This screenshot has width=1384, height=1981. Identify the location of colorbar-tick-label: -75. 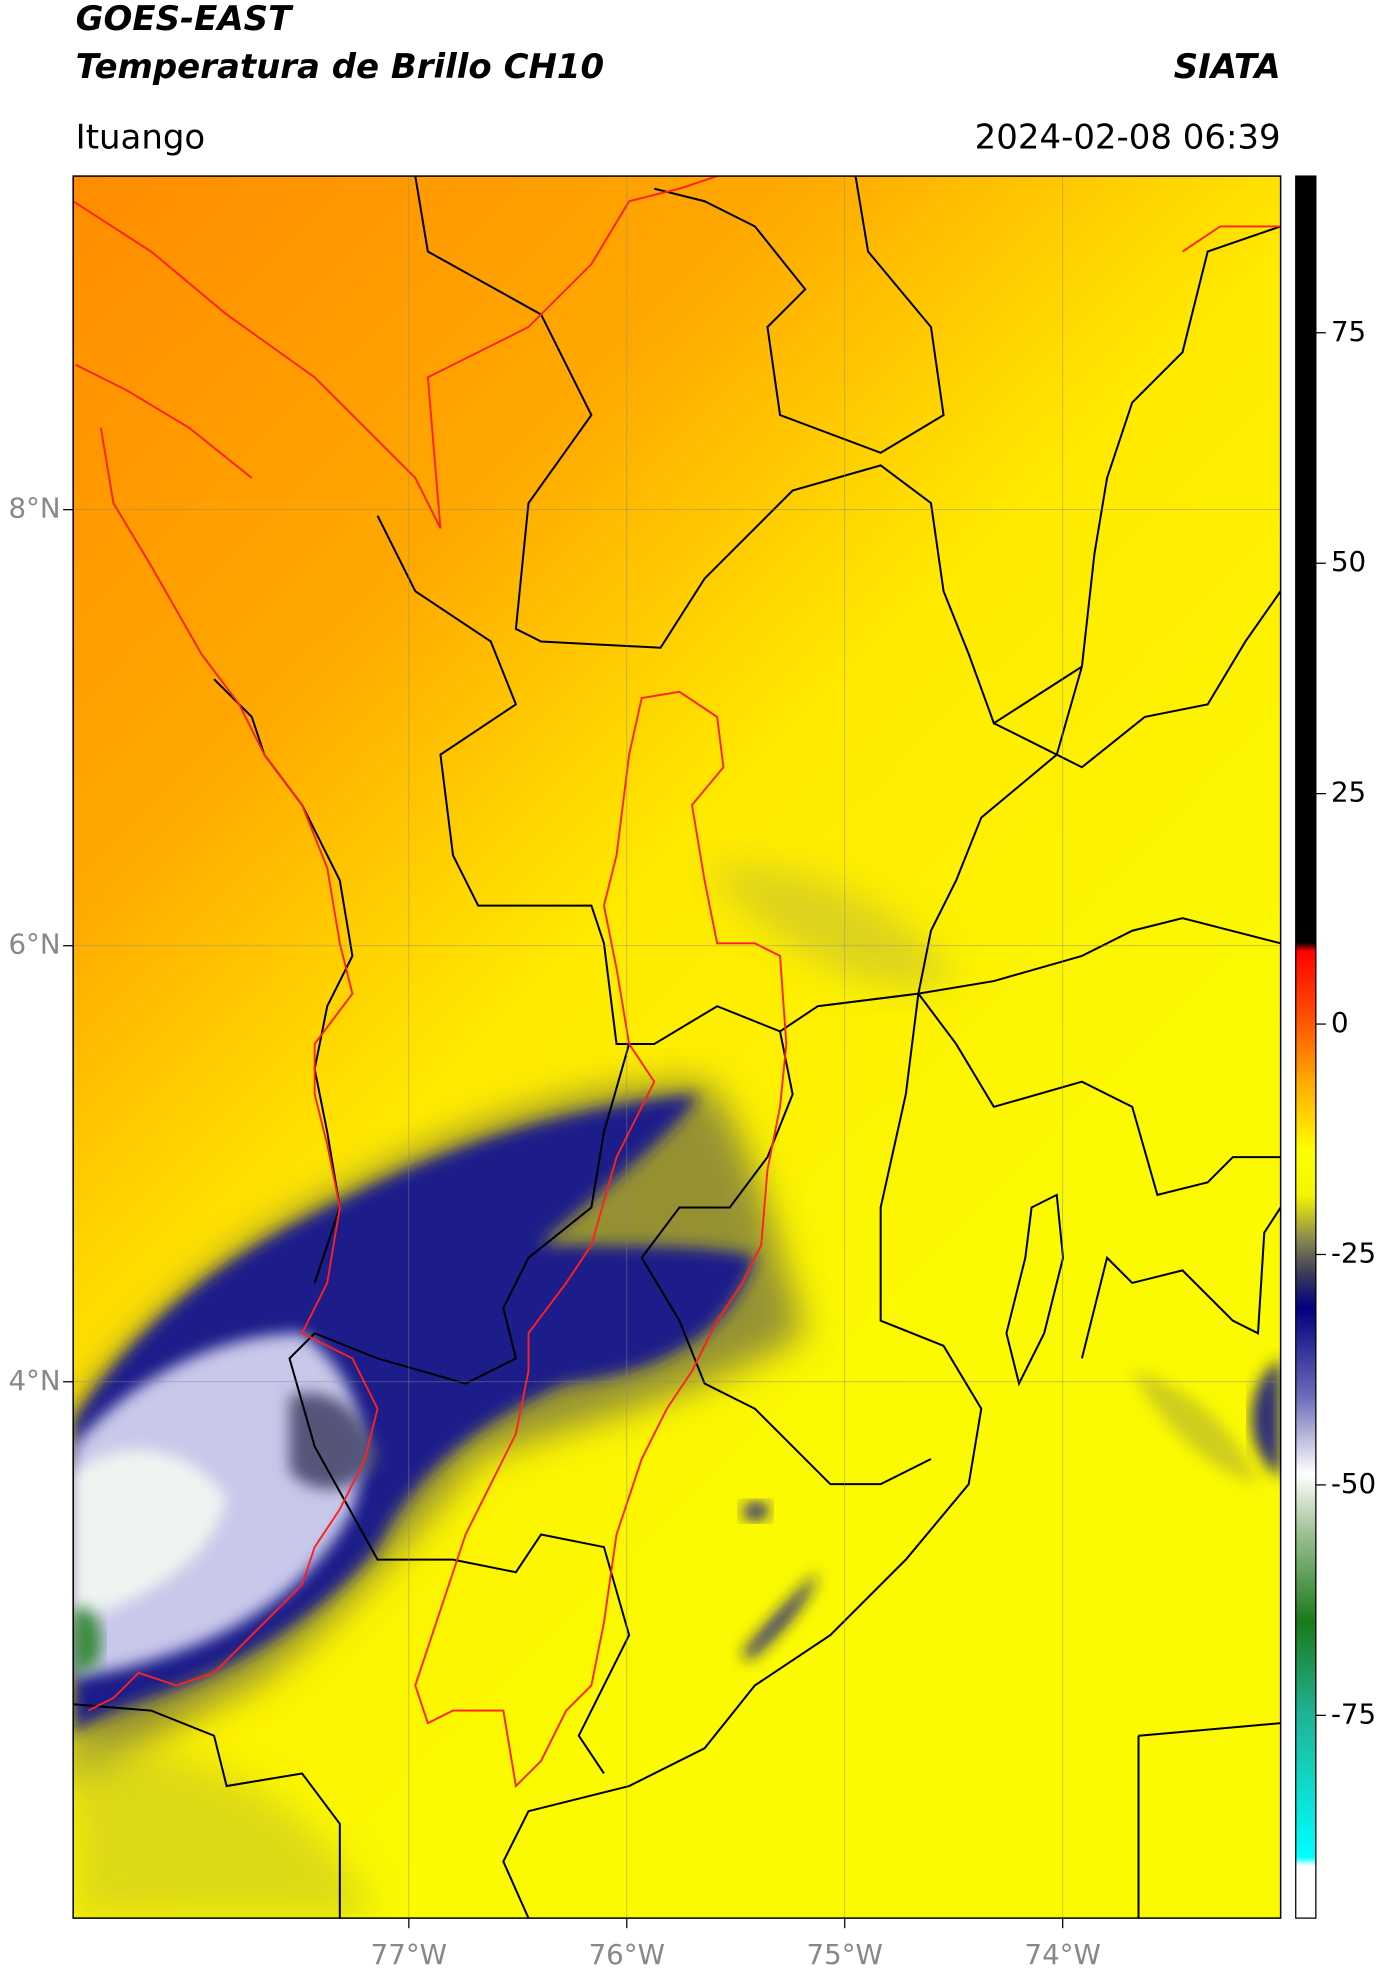
(1353, 1713).